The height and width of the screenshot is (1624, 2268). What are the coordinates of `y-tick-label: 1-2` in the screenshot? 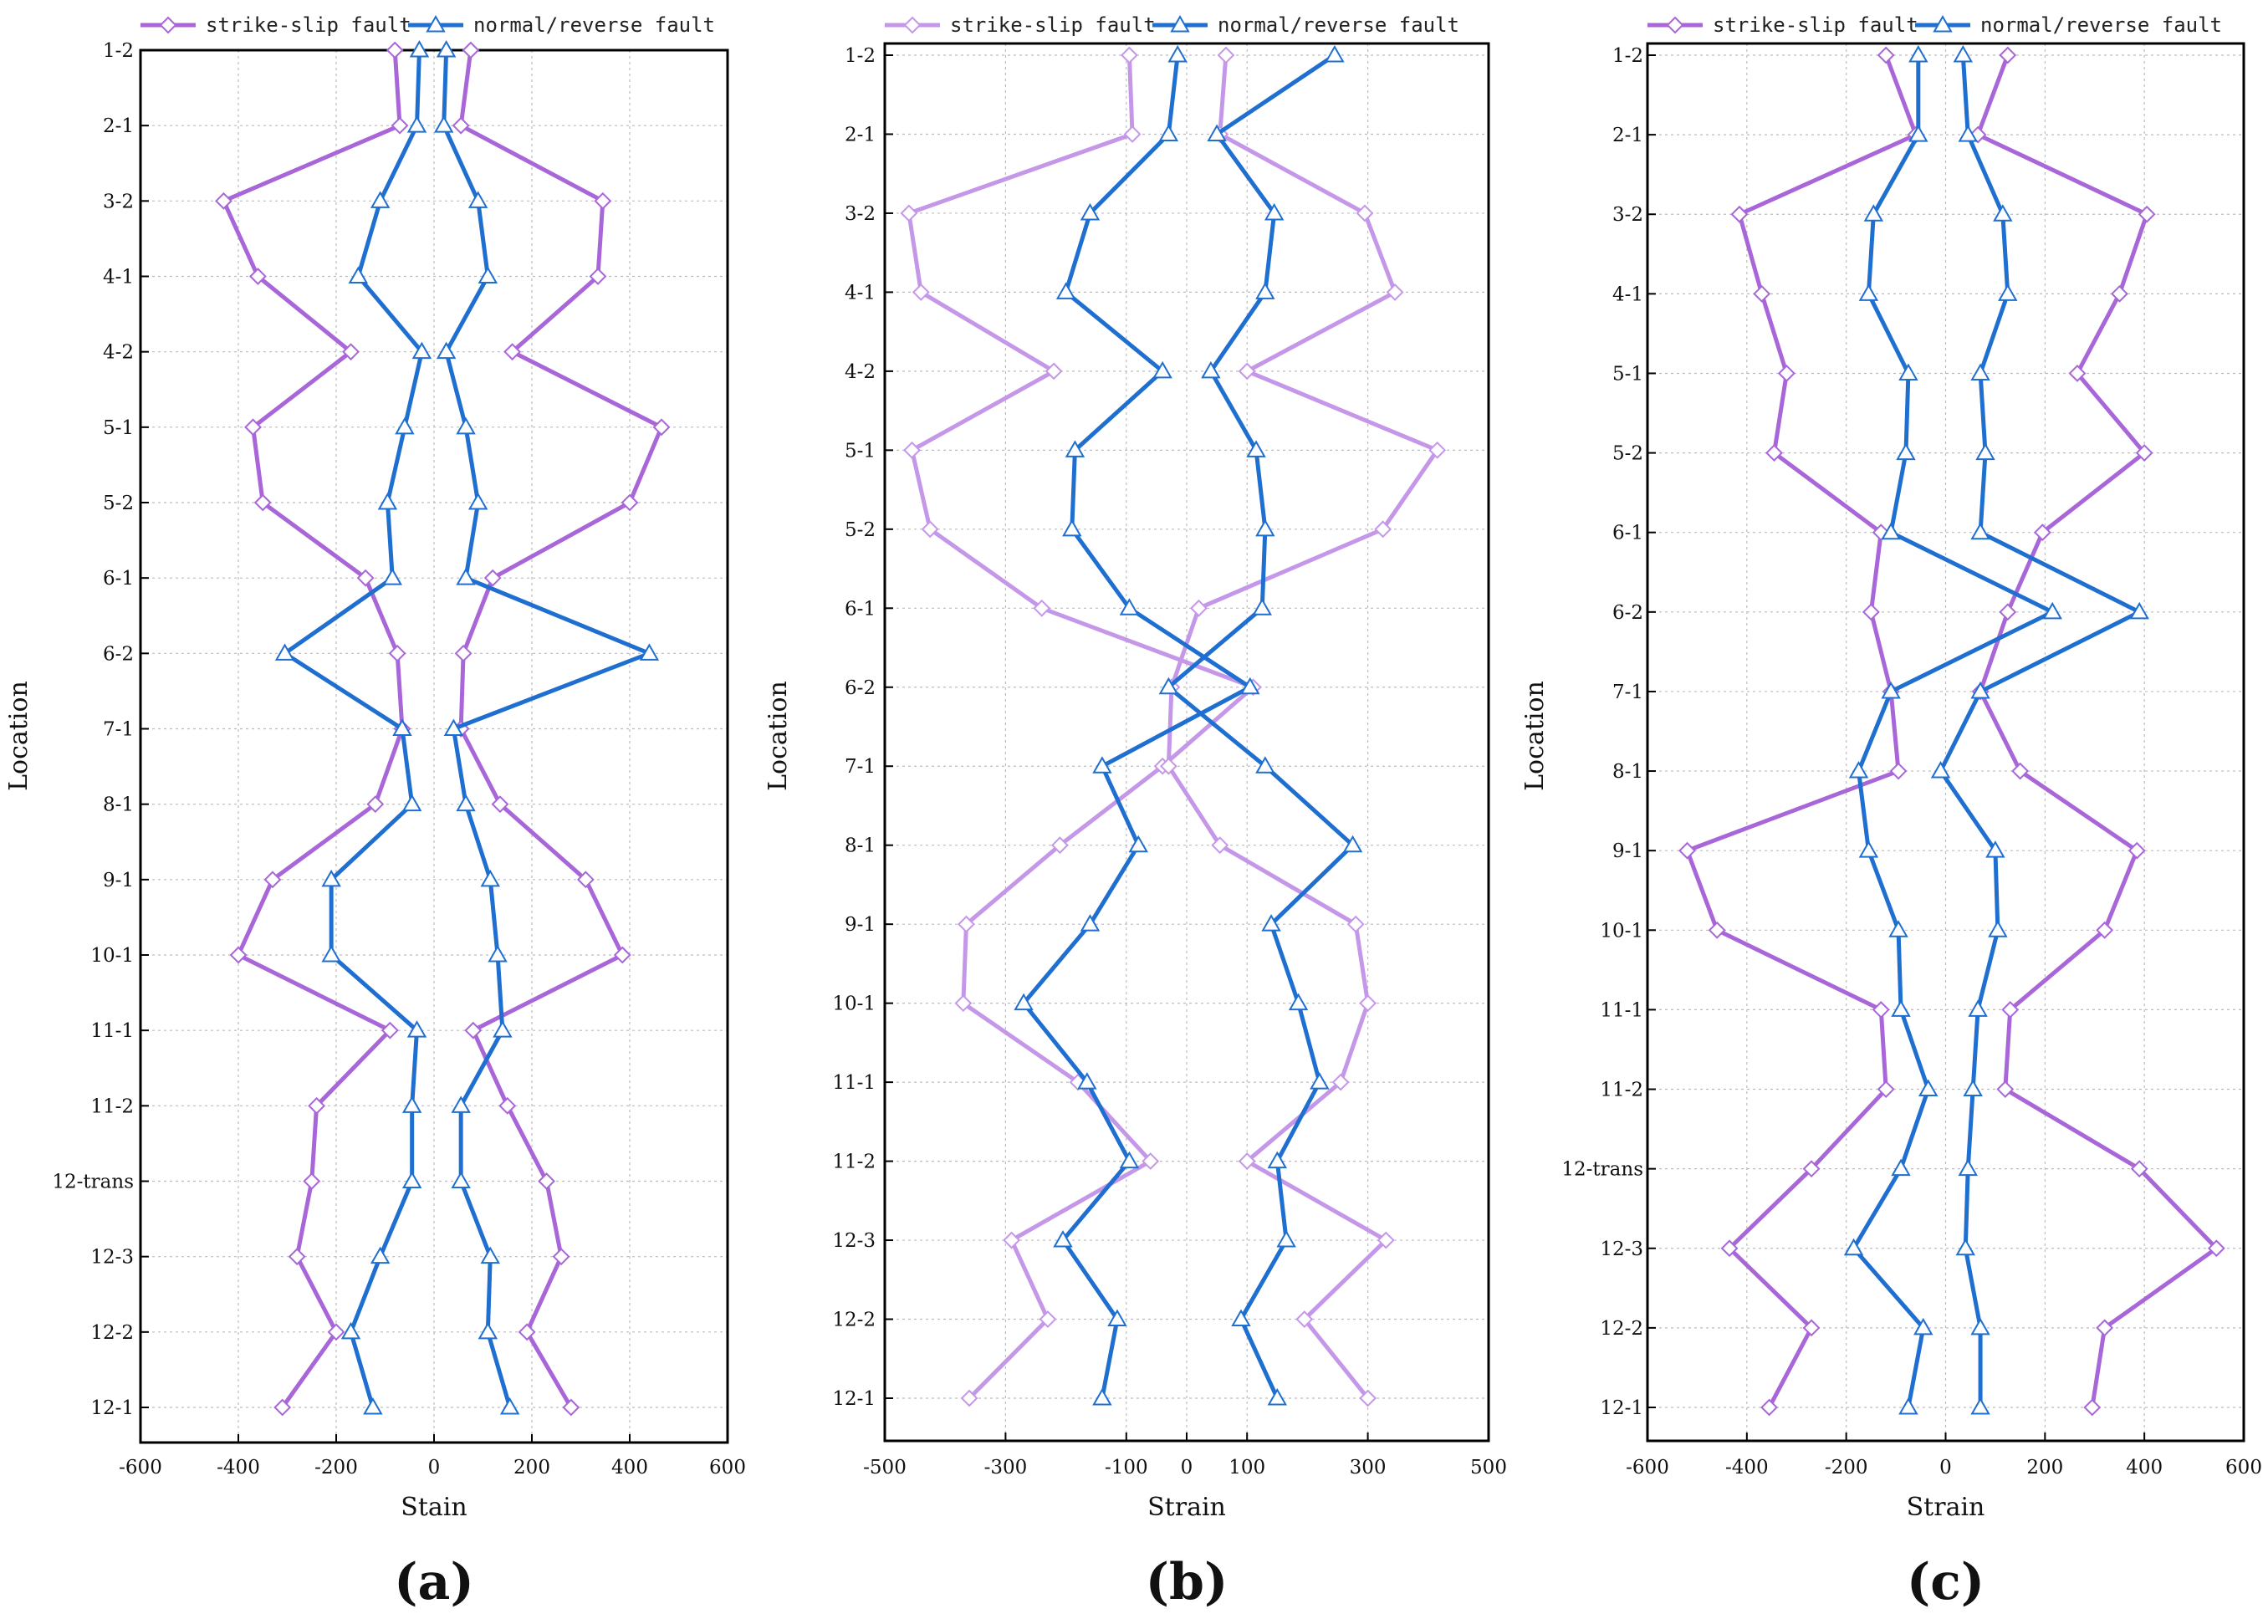 It's located at (860, 56).